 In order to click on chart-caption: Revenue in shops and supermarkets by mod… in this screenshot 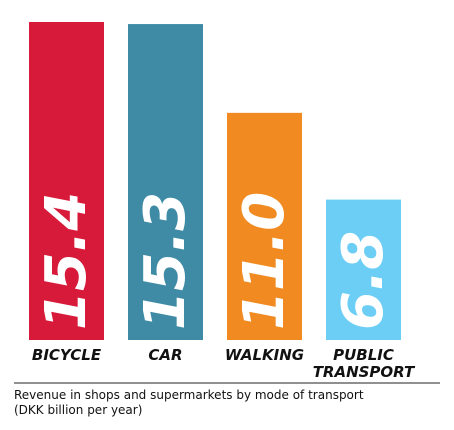, I will do `click(224, 403)`.